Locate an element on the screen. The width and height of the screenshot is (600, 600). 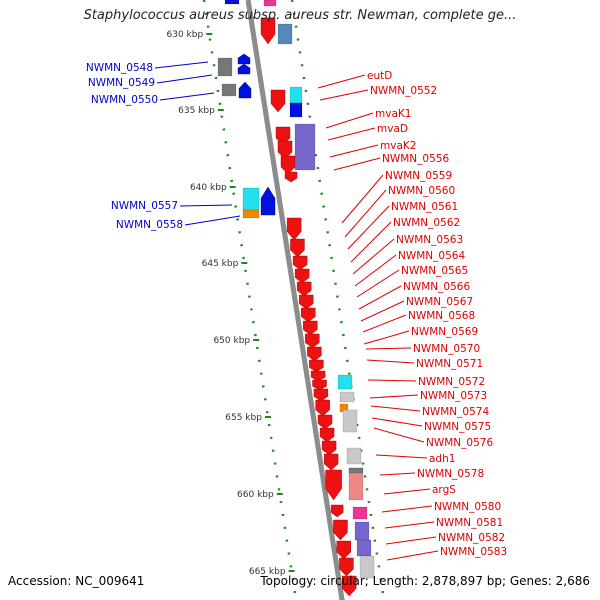
reverse-gene-label: NWMN_0568 is located at coordinates (441, 316).